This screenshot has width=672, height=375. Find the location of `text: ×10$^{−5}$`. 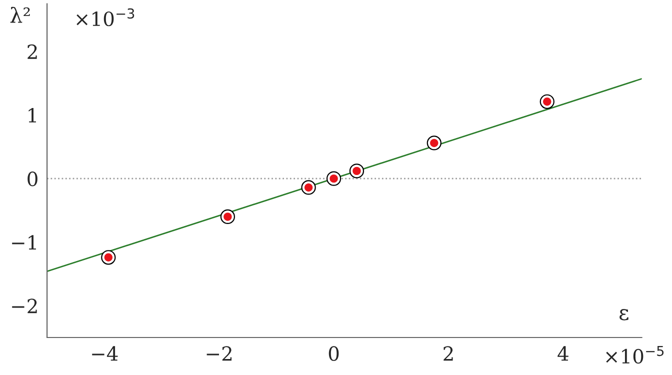

text: ×10$^{−5}$ is located at coordinates (635, 355).